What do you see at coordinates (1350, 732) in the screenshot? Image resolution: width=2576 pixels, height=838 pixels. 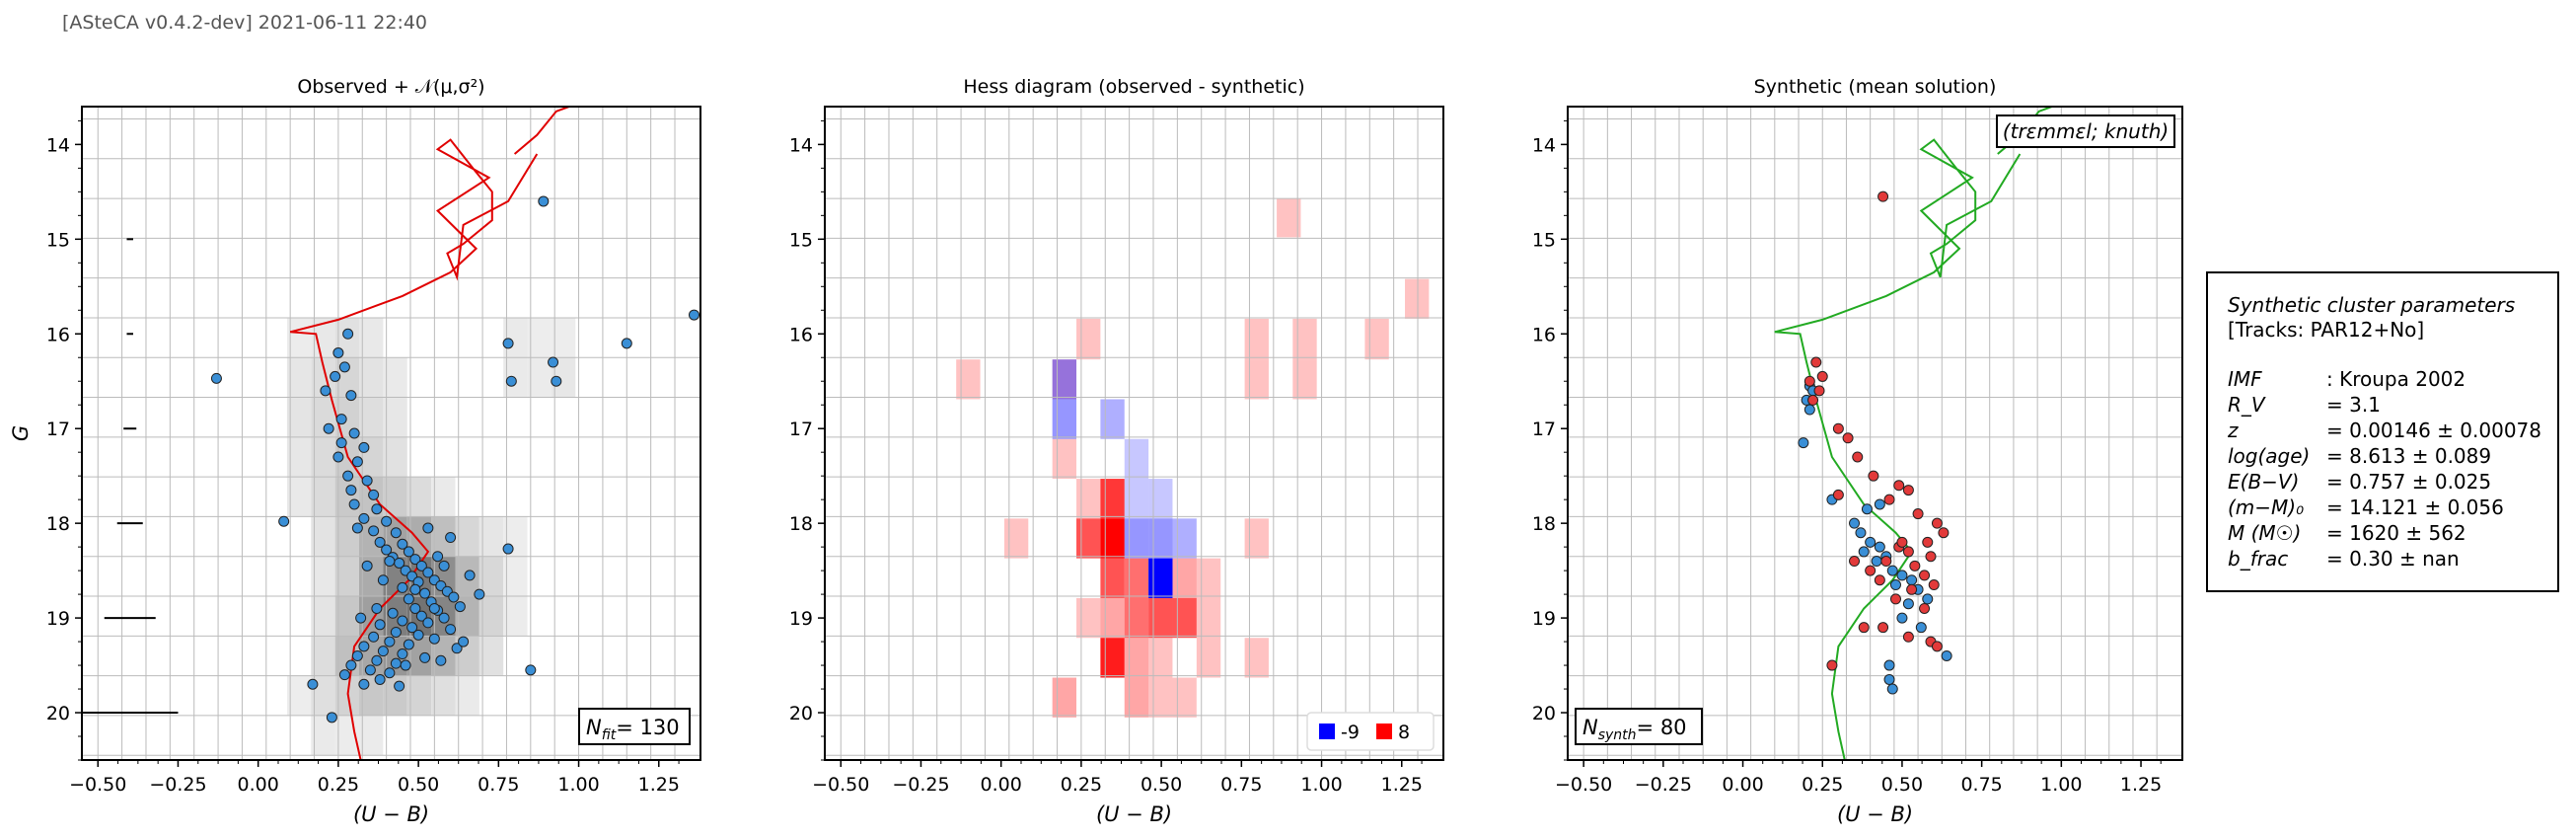 I see `legend-label: -9` at bounding box center [1350, 732].